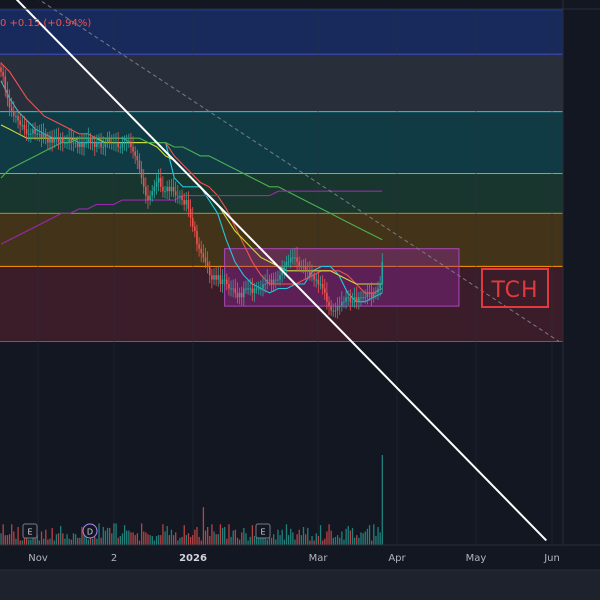 The image size is (600, 600). Describe the element at coordinates (581, 272) in the screenshot. I see `price-scale` at that location.